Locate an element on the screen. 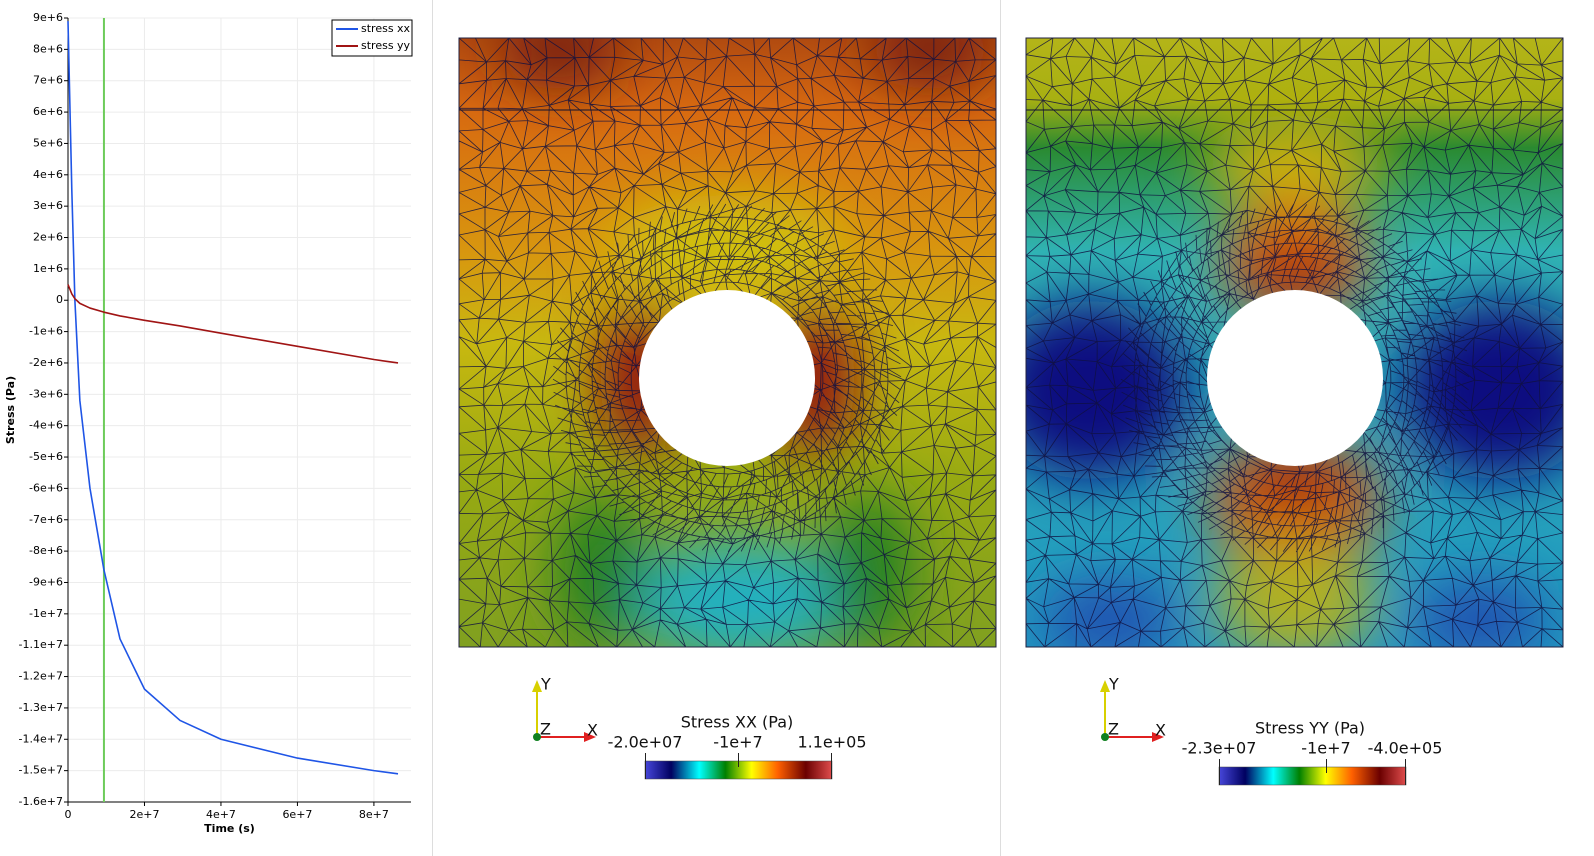 This screenshot has width=1594, height=856. y-tick-label: -8e+6 is located at coordinates (46, 550).